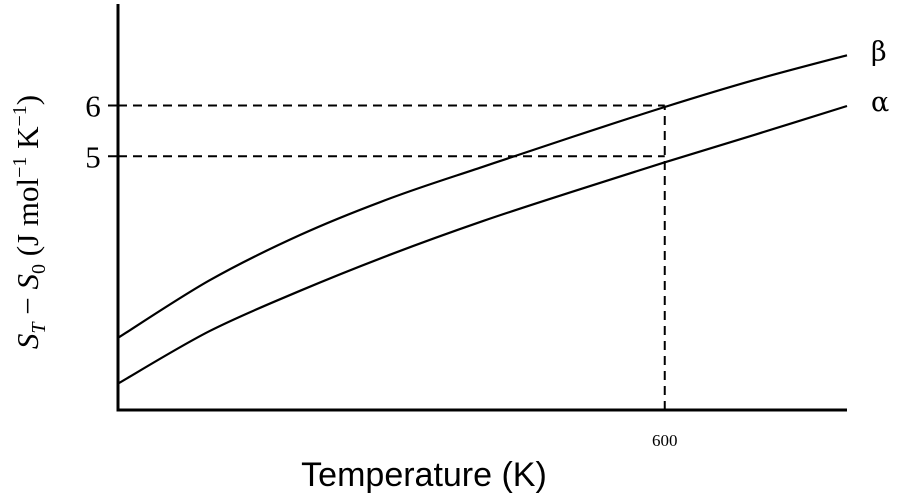  What do you see at coordinates (93, 156) in the screenshot?
I see `y-tick-label-0: 5` at bounding box center [93, 156].